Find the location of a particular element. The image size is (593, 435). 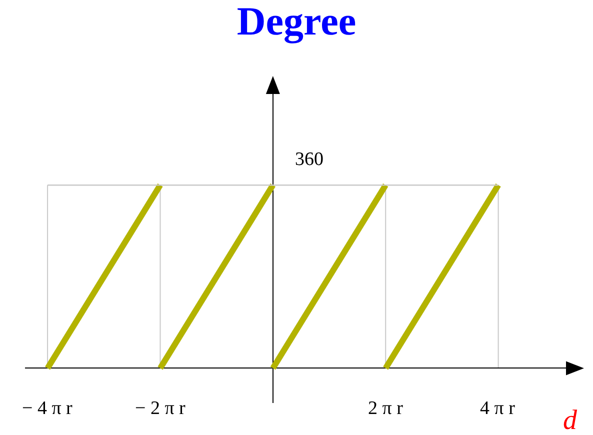

x-tick-label: 4 π r is located at coordinates (498, 408).